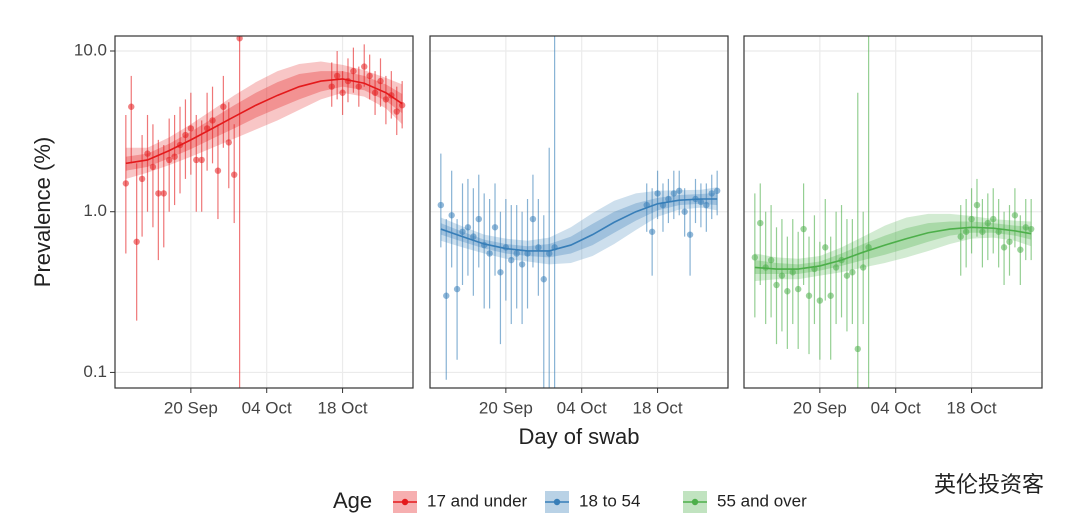 The width and height of the screenshot is (1080, 532). Describe the element at coordinates (95, 210) in the screenshot. I see `y-tick-label: 1.0` at that location.